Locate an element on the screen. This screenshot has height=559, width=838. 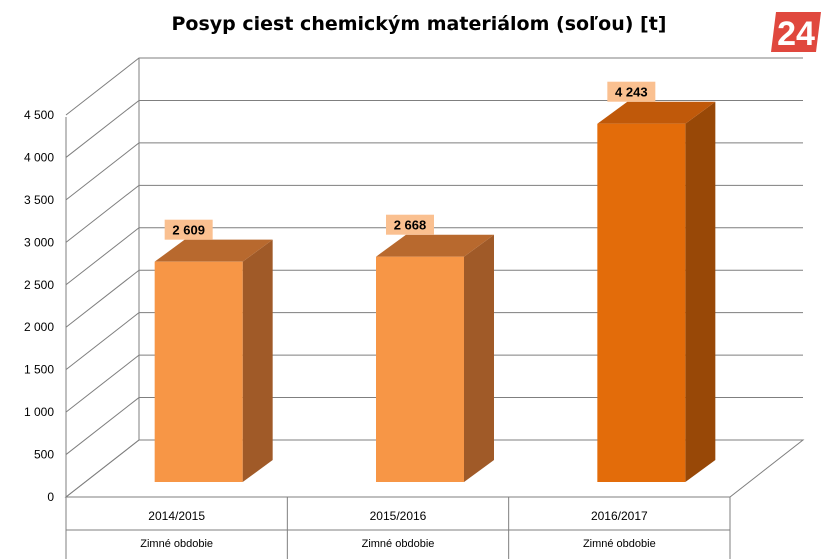
logo-24-text: 24 is located at coordinates (796, 34).